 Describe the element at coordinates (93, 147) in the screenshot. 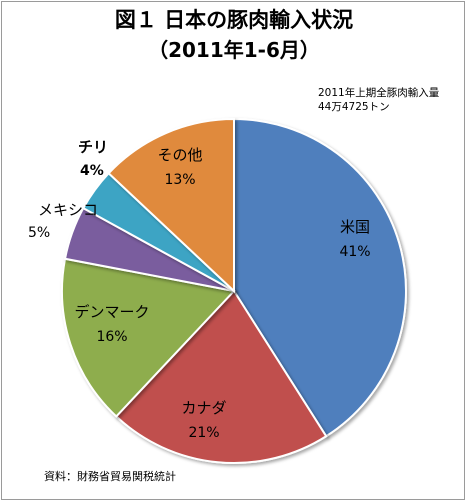

I see `slice-label: チリ` at that location.